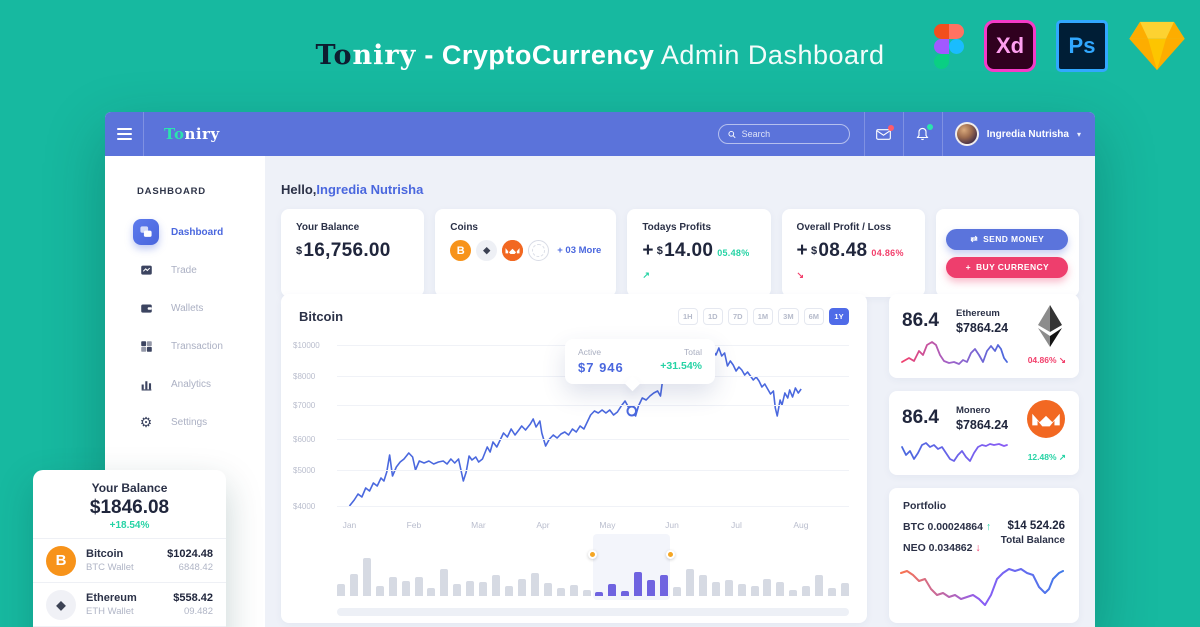 The image size is (1200, 627). I want to click on monero-coin-icon, so click(513, 250).